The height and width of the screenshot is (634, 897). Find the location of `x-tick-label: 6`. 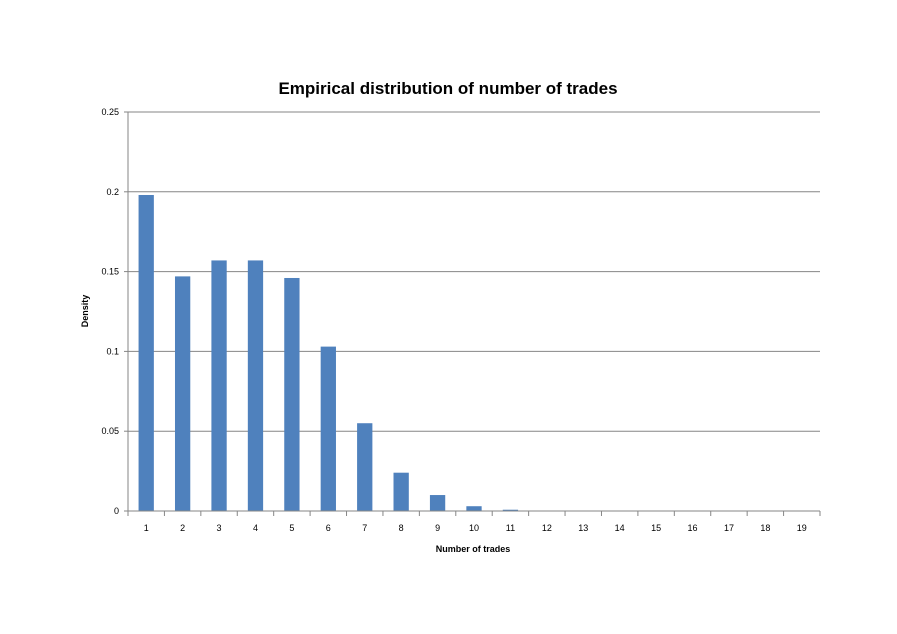

x-tick-label: 6 is located at coordinates (328, 528).